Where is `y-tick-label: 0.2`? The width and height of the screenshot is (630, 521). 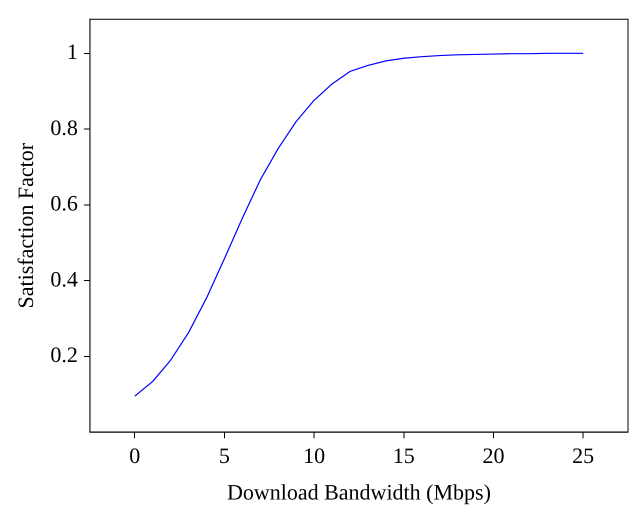 y-tick-label: 0.2 is located at coordinates (64, 355).